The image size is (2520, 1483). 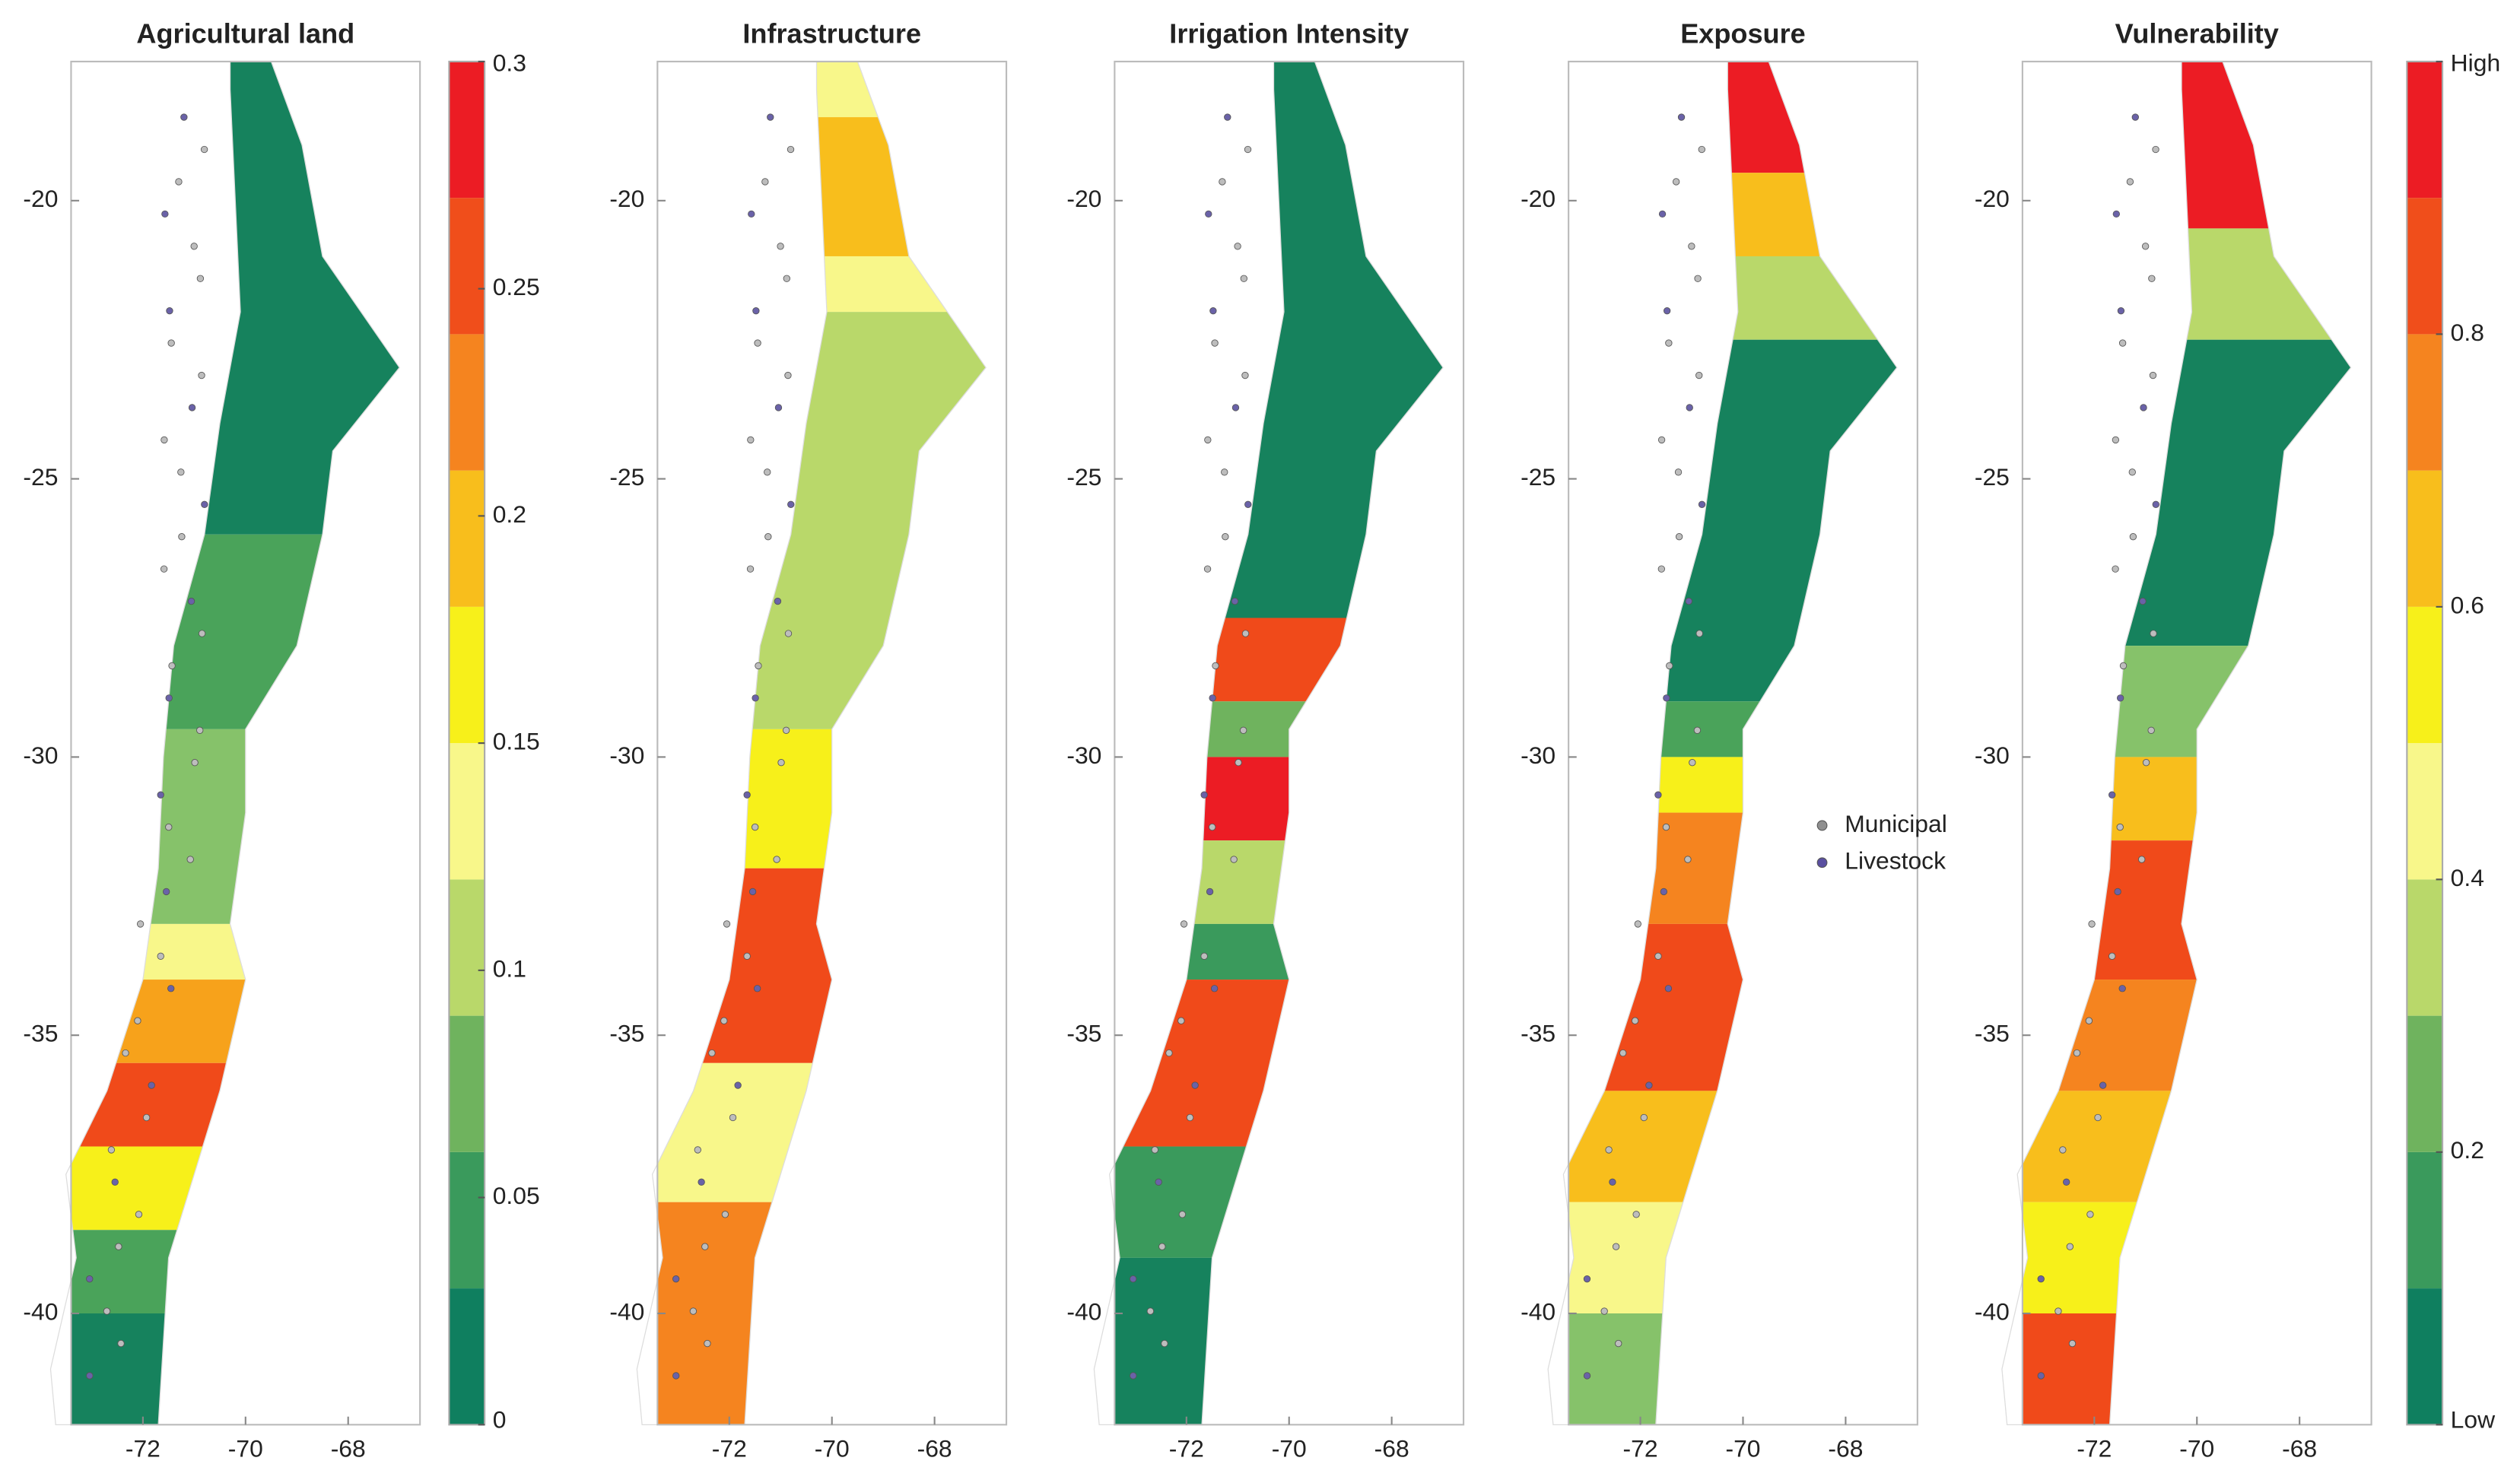 I want to click on y-tick-label: -20, so click(x=1992, y=199).